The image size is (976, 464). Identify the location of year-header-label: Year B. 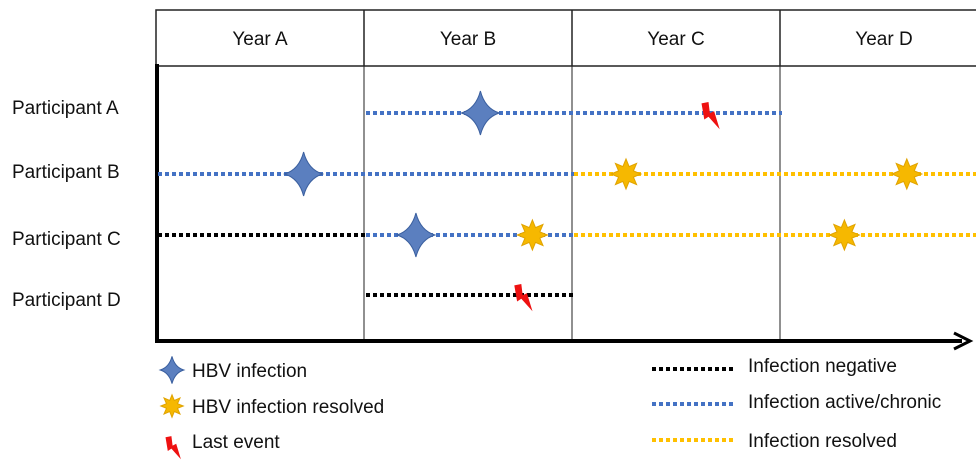
(468, 39).